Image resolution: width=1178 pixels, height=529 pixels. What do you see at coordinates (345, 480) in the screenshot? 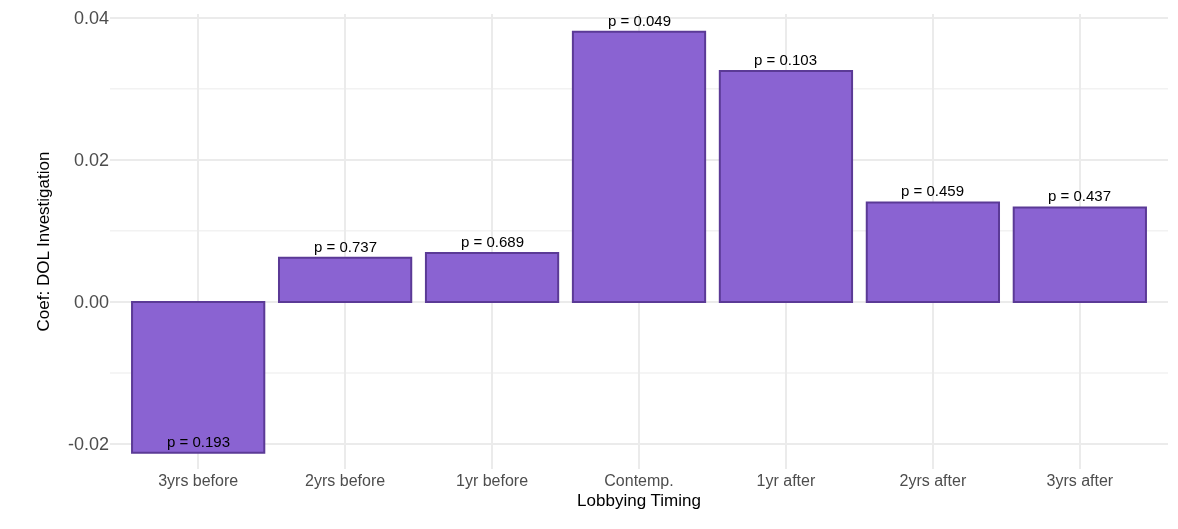
I see `x-tick-label: 2yrs before` at bounding box center [345, 480].